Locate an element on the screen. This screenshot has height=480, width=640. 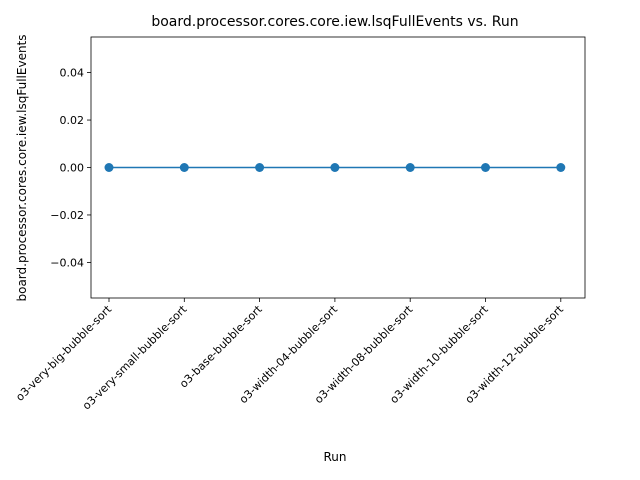
series-line is located at coordinates (335, 167).